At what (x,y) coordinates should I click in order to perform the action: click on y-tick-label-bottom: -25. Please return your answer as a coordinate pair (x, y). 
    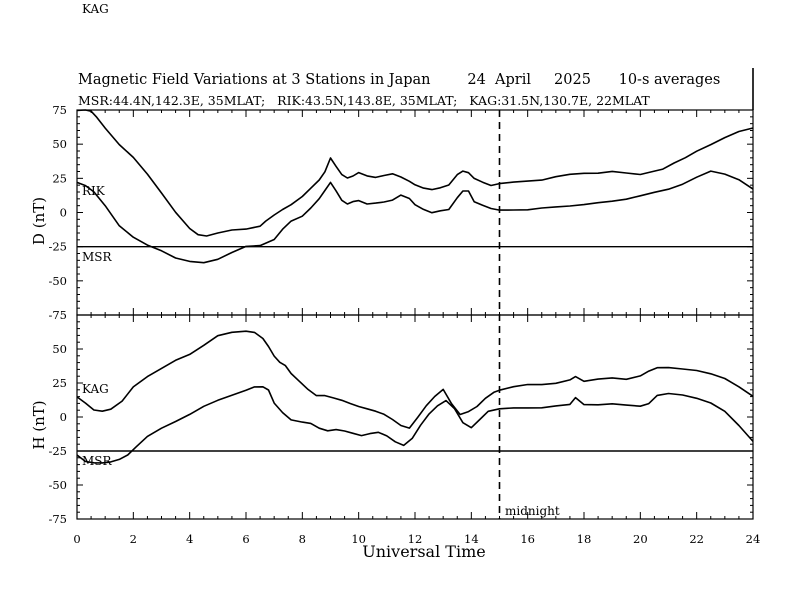
    Looking at the image, I should click on (57, 451).